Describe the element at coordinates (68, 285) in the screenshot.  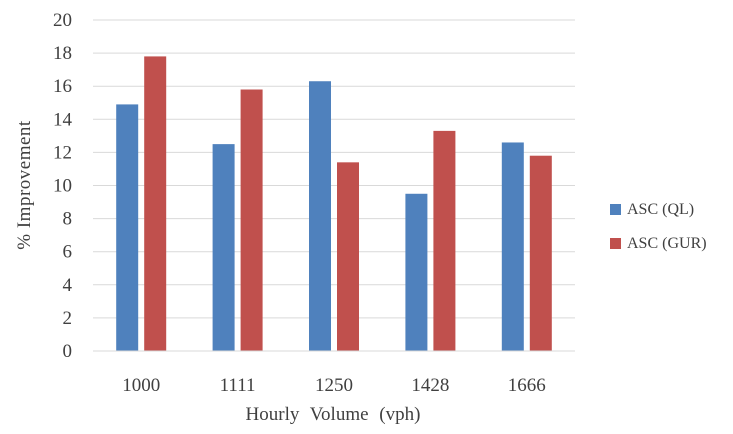
I see `y-tick-label: 4` at that location.